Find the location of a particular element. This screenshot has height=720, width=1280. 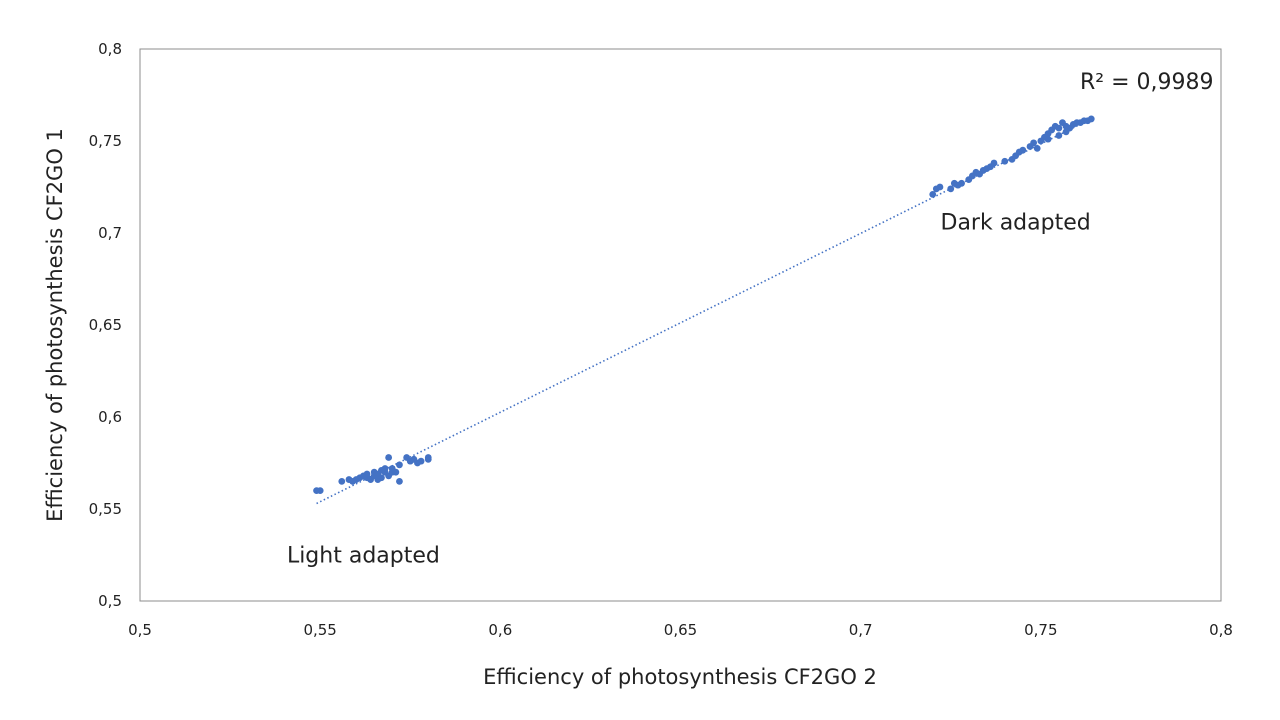

x-tick-label: 0,5 is located at coordinates (140, 630).